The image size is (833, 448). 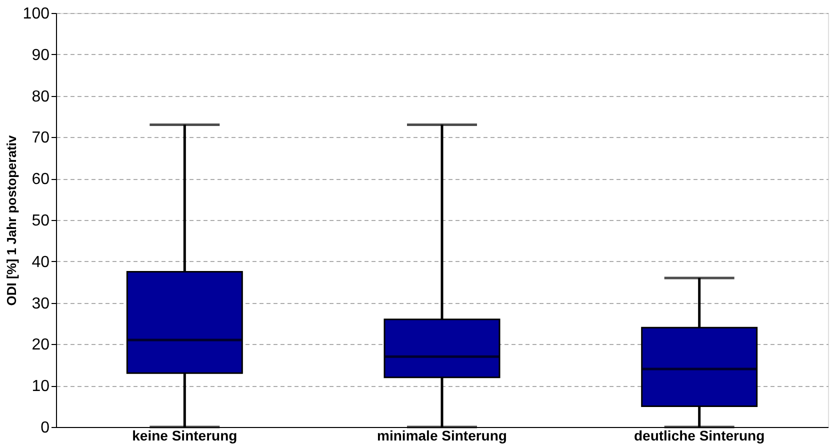 What do you see at coordinates (41, 345) in the screenshot?
I see `y-tick-label: 20` at bounding box center [41, 345].